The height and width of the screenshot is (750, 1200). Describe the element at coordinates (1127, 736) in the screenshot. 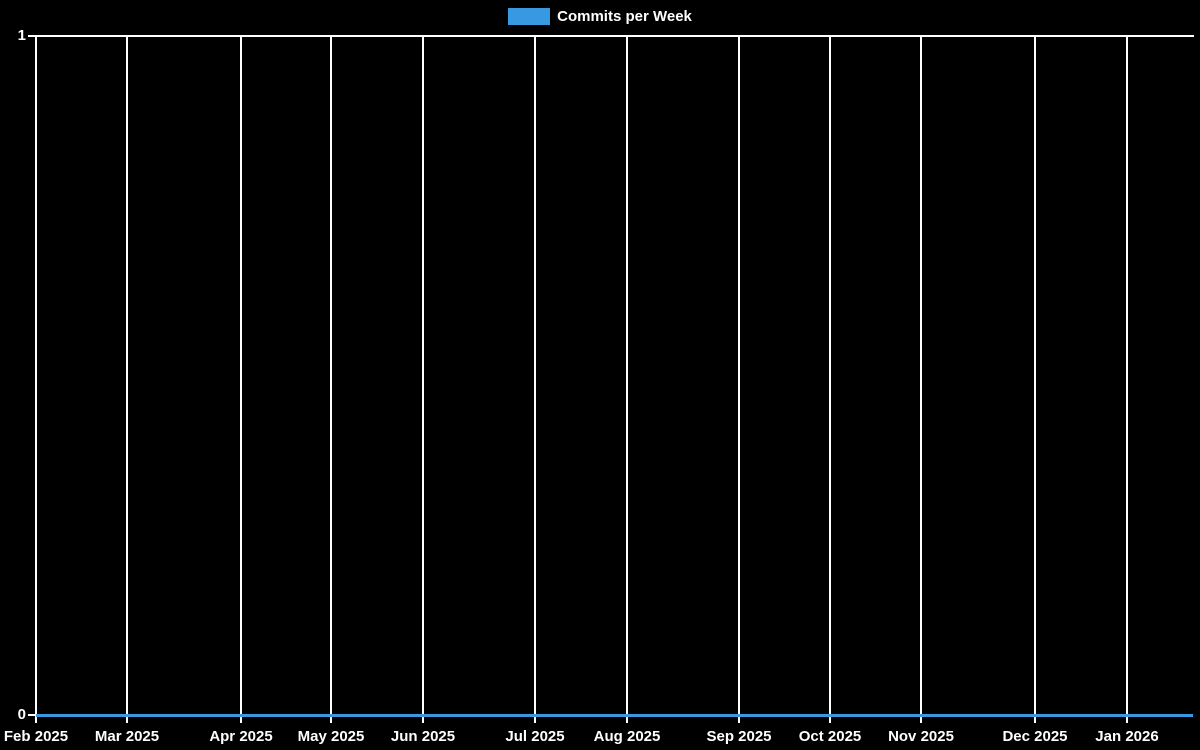

I see `x-axis-tick-label: Jan 2026` at that location.